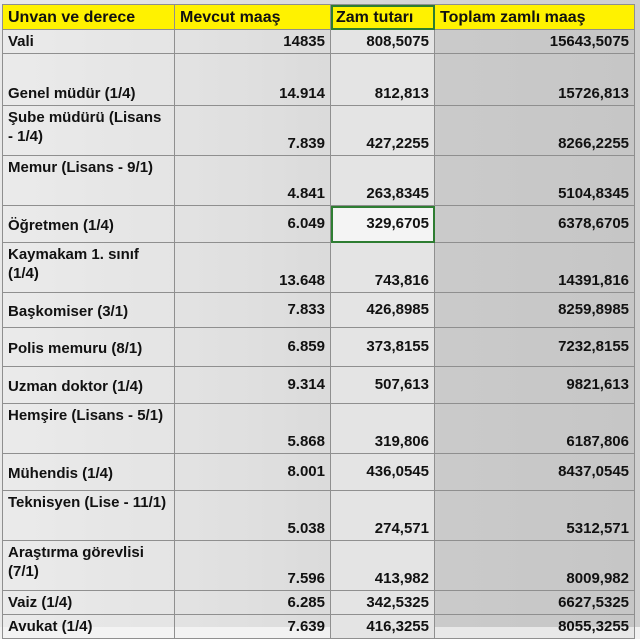 Image resolution: width=640 pixels, height=639 pixels. I want to click on cell-toplam: 7232,8155, so click(534, 347).